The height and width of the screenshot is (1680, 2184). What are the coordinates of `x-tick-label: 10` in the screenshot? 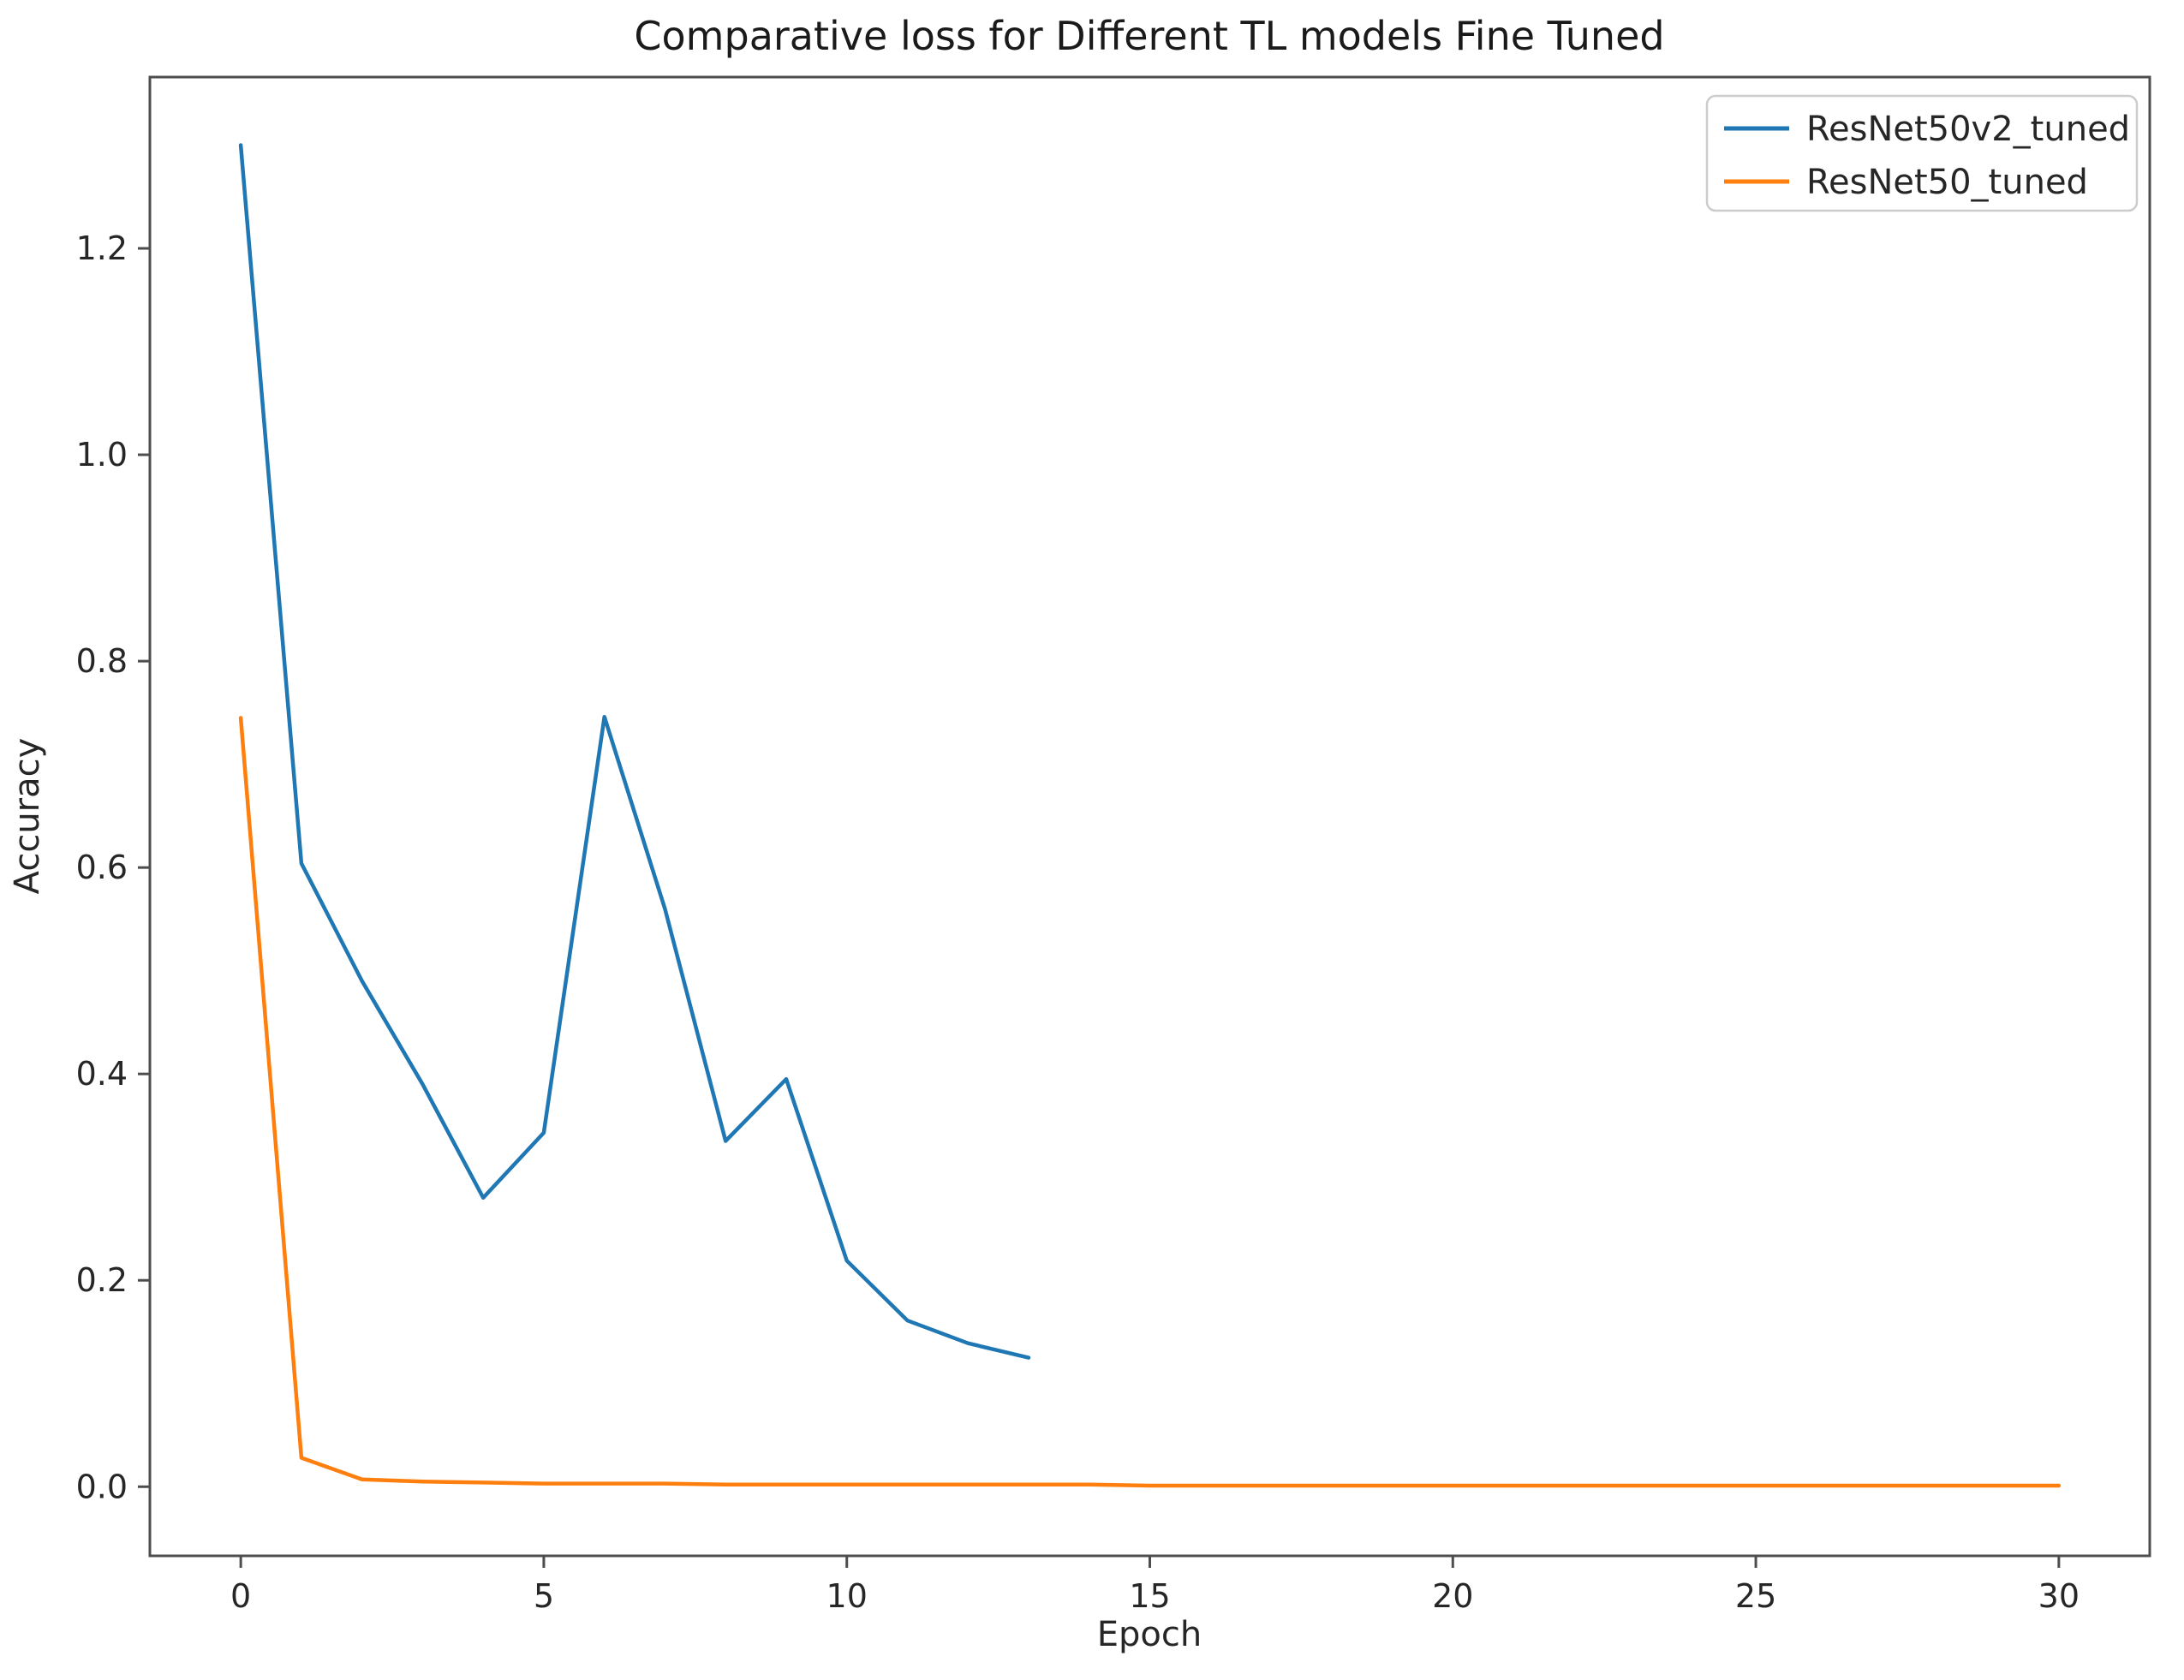 It's located at (847, 1596).